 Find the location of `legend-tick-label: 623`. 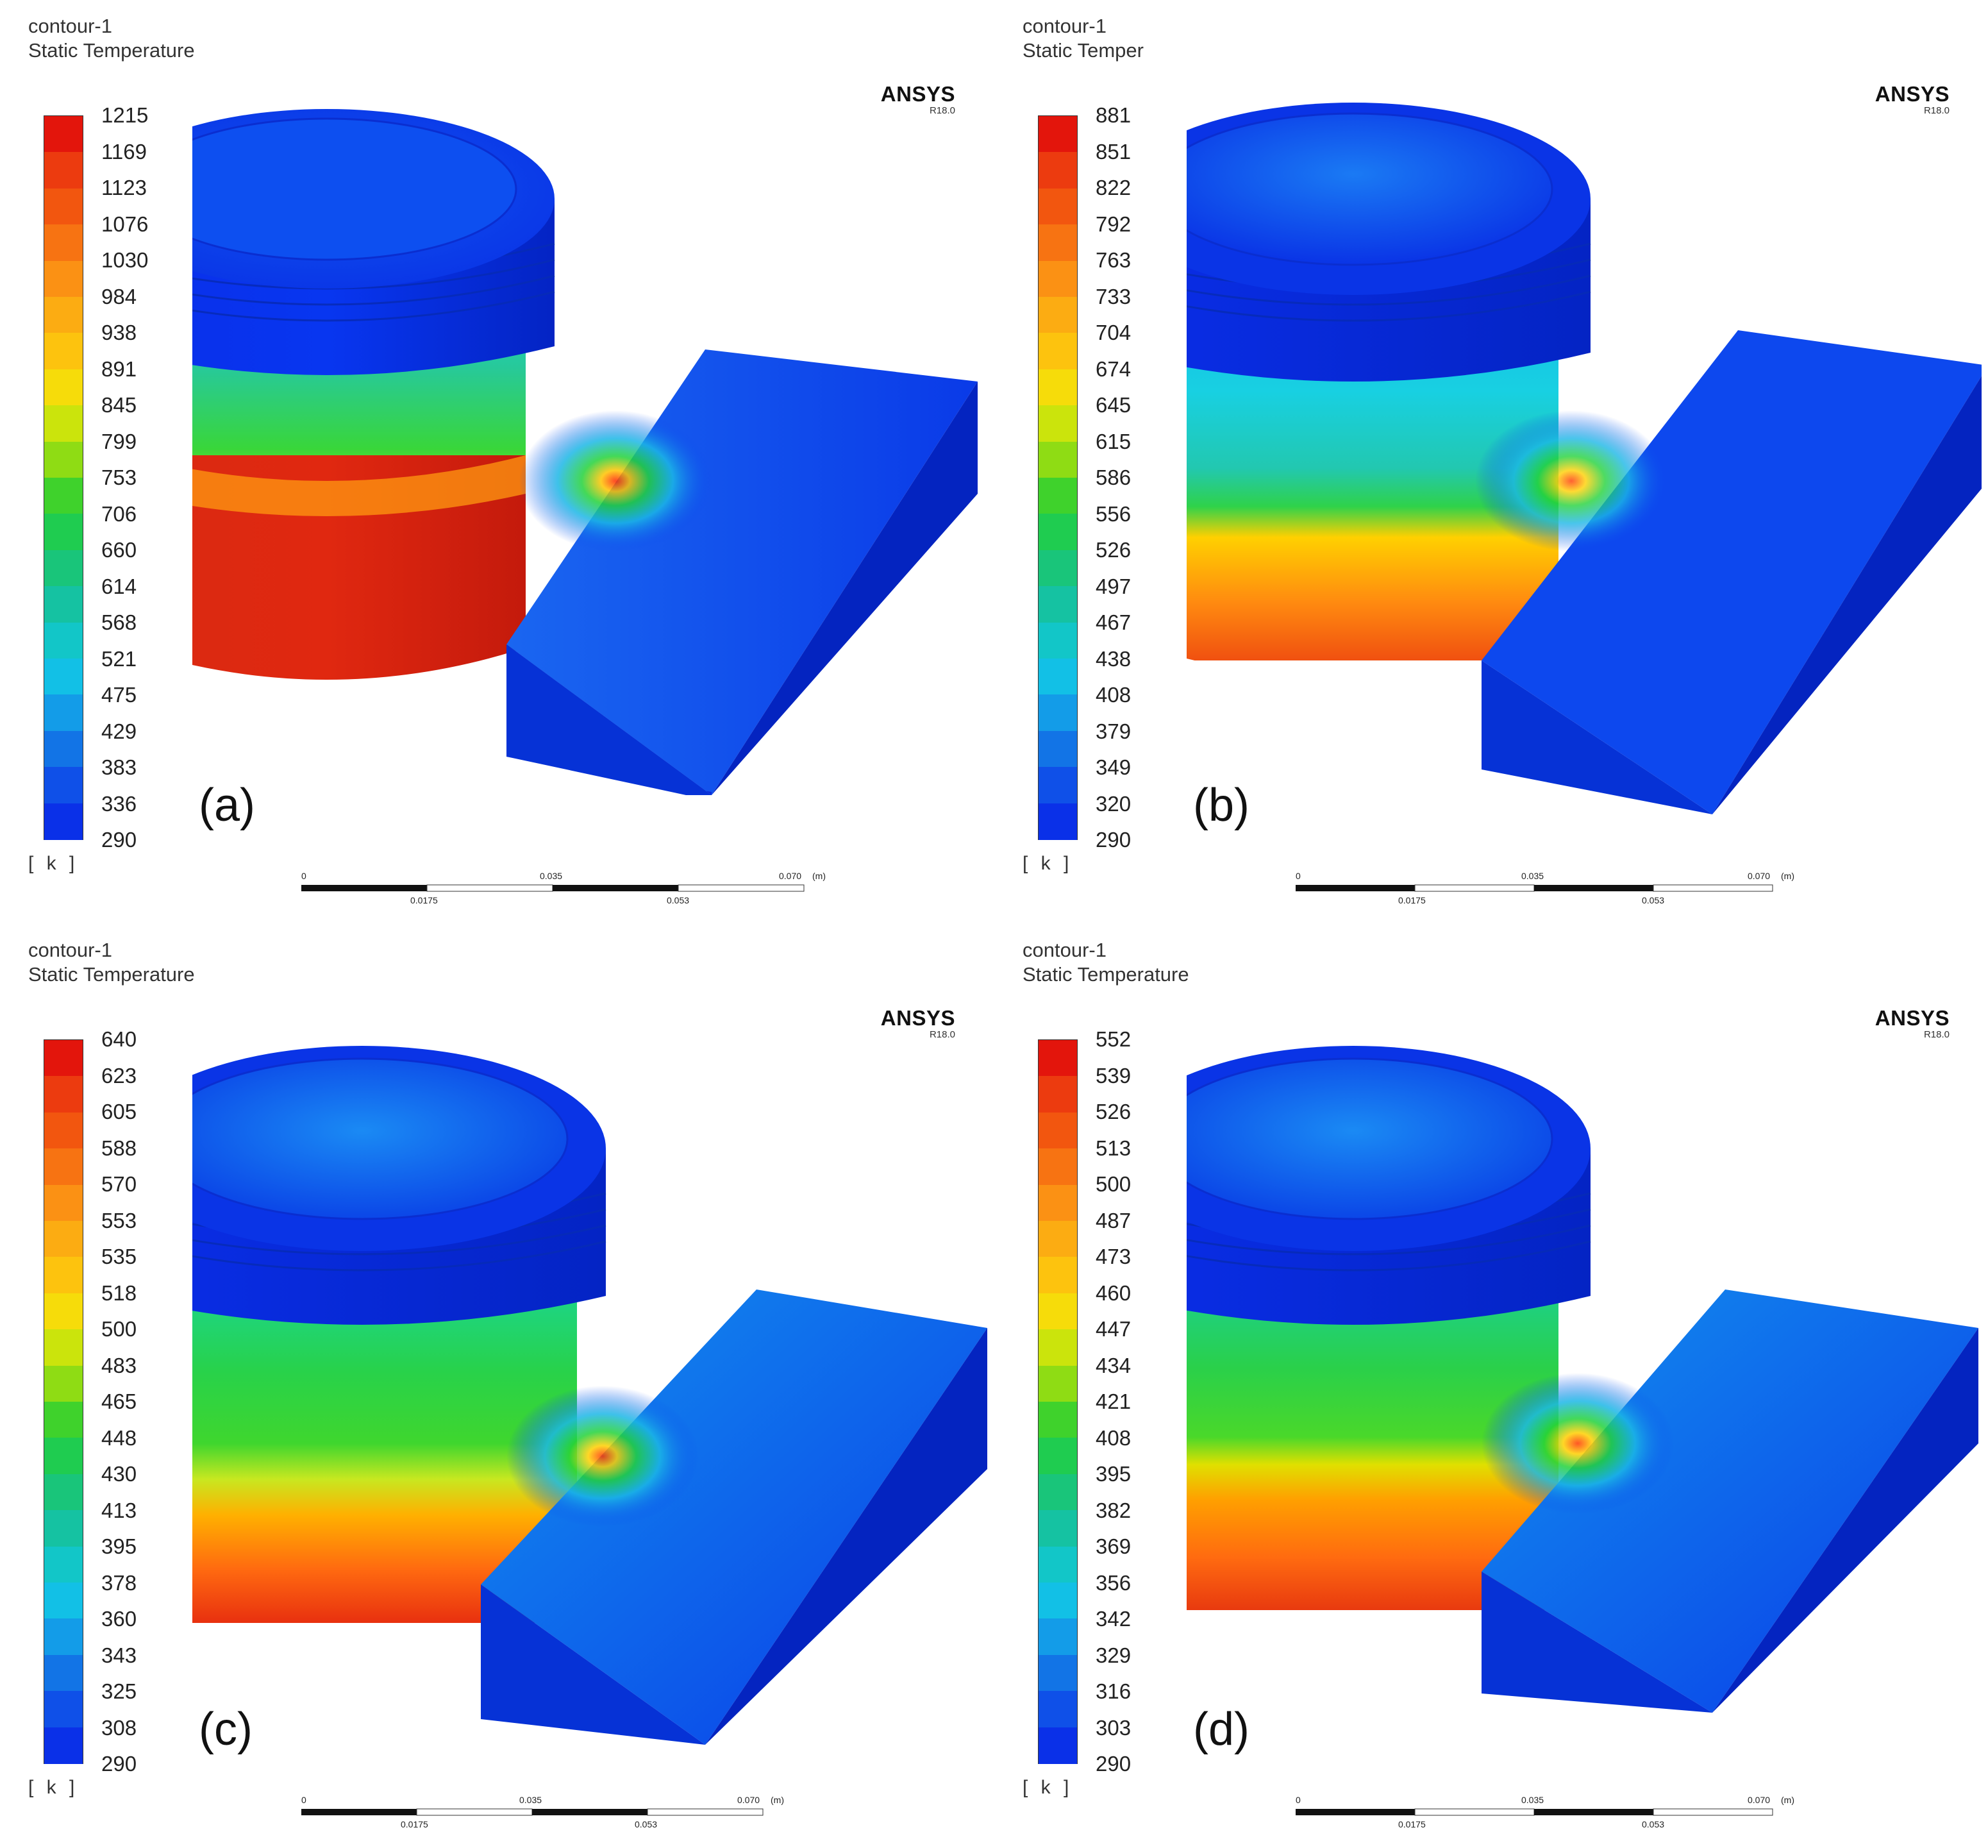

legend-tick-label: 623 is located at coordinates (119, 1075).